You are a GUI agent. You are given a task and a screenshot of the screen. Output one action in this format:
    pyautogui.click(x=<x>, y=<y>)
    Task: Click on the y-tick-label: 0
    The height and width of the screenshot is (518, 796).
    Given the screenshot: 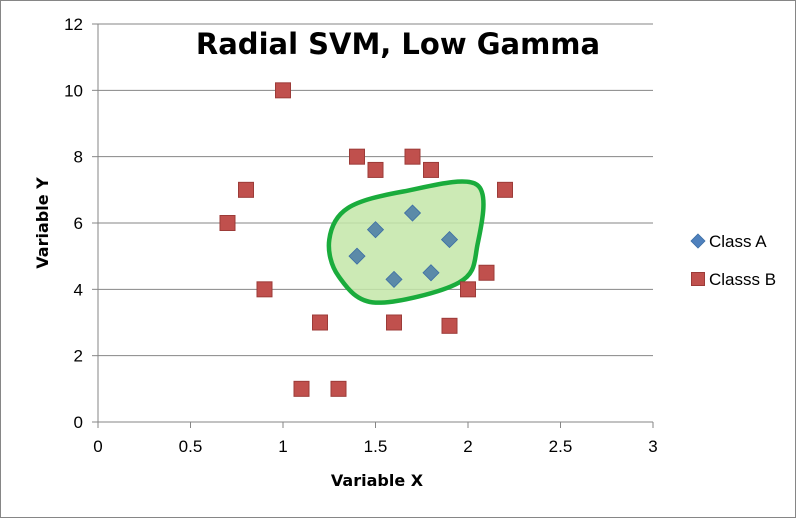 What is the action you would take?
    pyautogui.click(x=78, y=422)
    